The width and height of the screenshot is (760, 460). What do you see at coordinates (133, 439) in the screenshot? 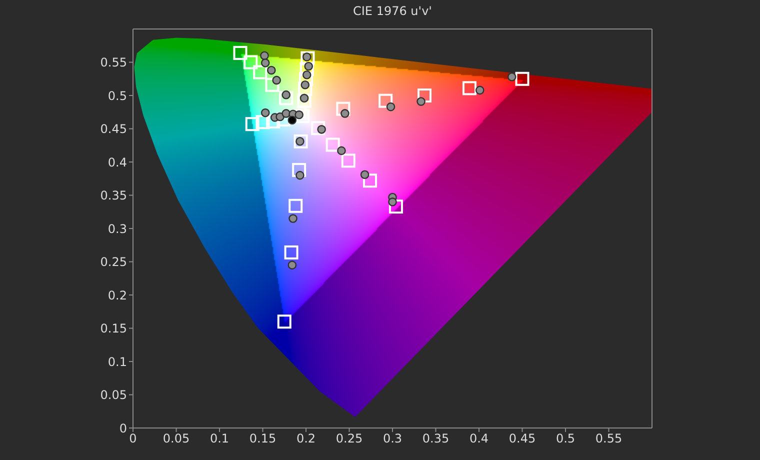
I see `x-tick-label: 0` at bounding box center [133, 439].